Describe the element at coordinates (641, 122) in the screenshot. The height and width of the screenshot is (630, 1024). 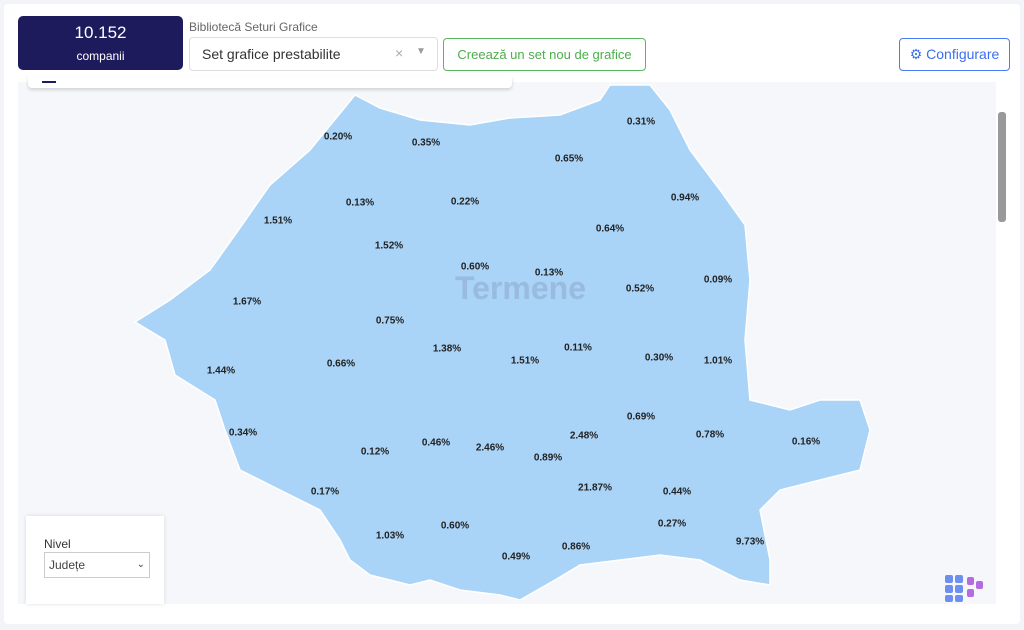
I see `county-value-label: 0.31%` at that location.